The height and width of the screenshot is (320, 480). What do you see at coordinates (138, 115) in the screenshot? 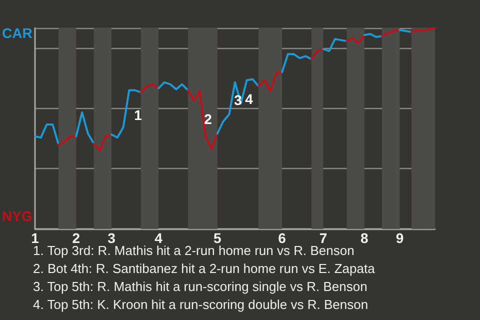
I see `annotation: 1` at bounding box center [138, 115].